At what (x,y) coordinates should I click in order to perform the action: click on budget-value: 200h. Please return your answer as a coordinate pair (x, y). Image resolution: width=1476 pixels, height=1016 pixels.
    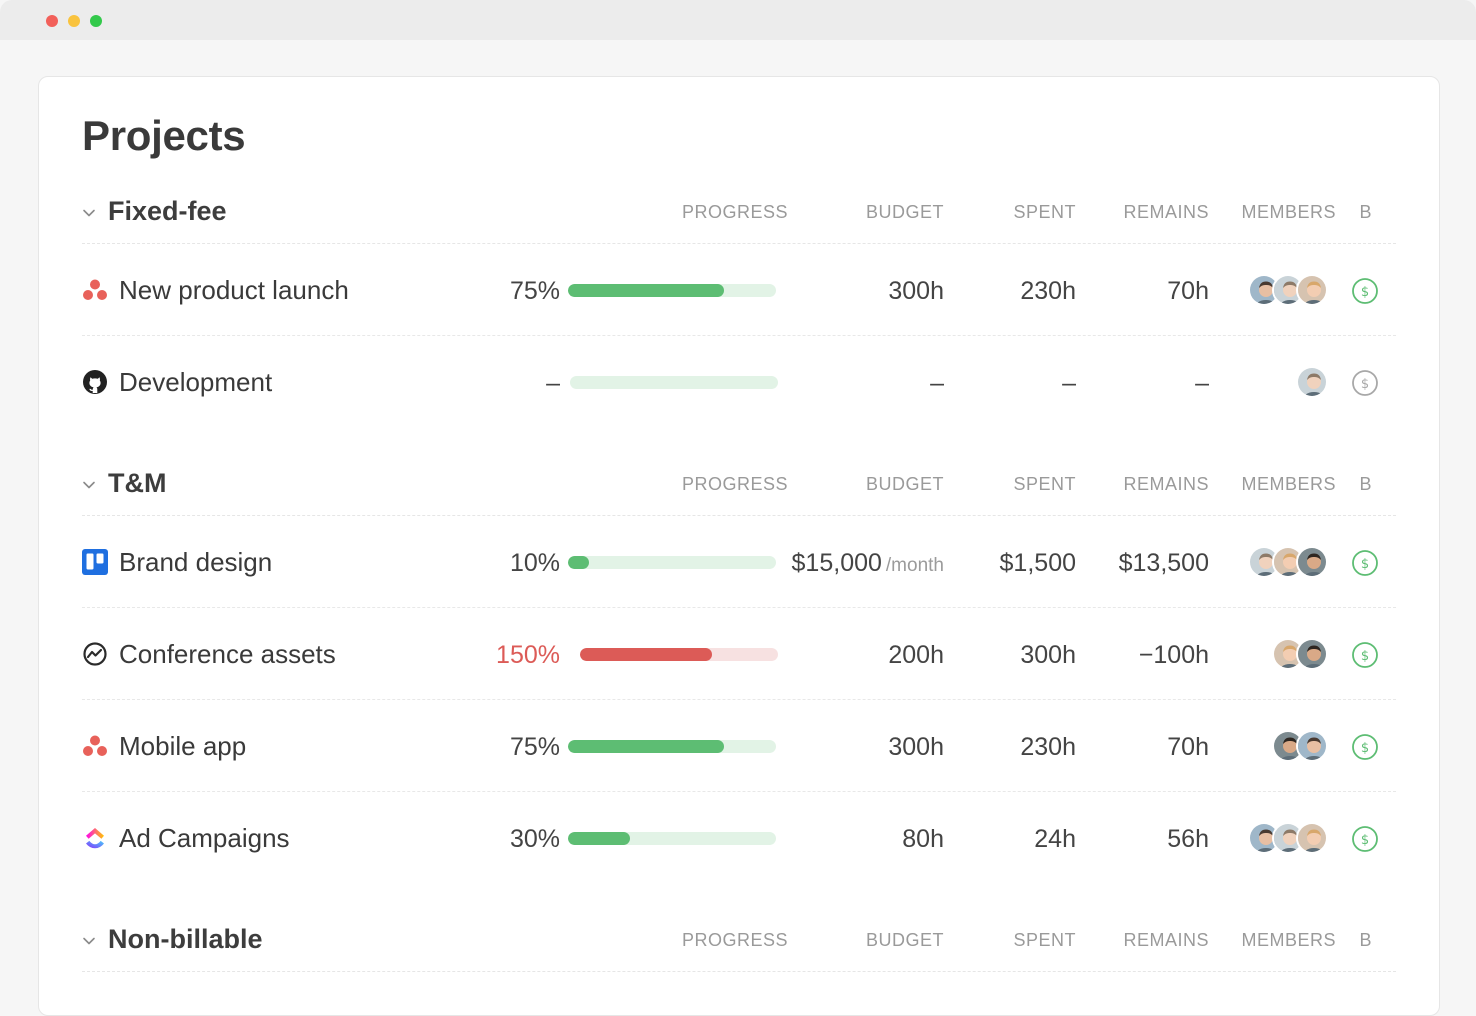
    Looking at the image, I should click on (916, 655).